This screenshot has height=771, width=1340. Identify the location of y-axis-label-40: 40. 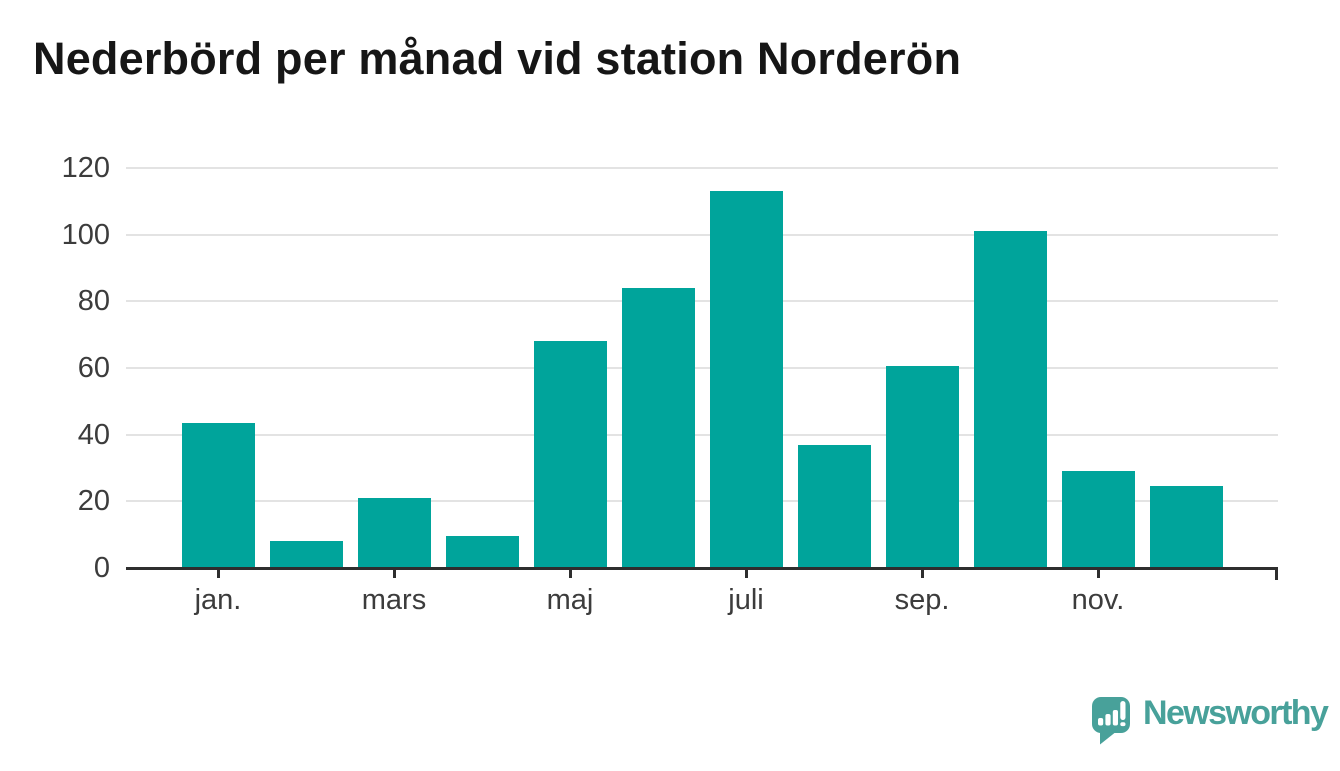
(93, 434).